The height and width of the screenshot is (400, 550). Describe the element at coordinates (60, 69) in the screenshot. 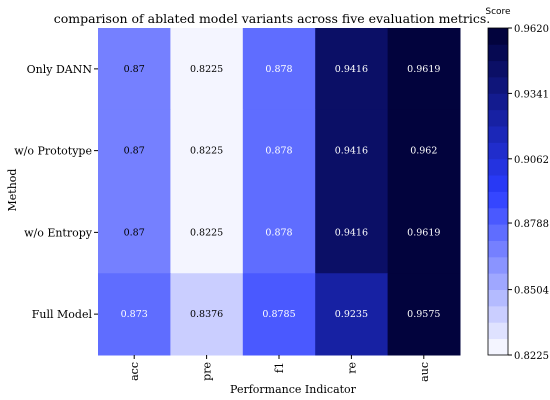

I see `y-tick-label: Only DANN` at that location.